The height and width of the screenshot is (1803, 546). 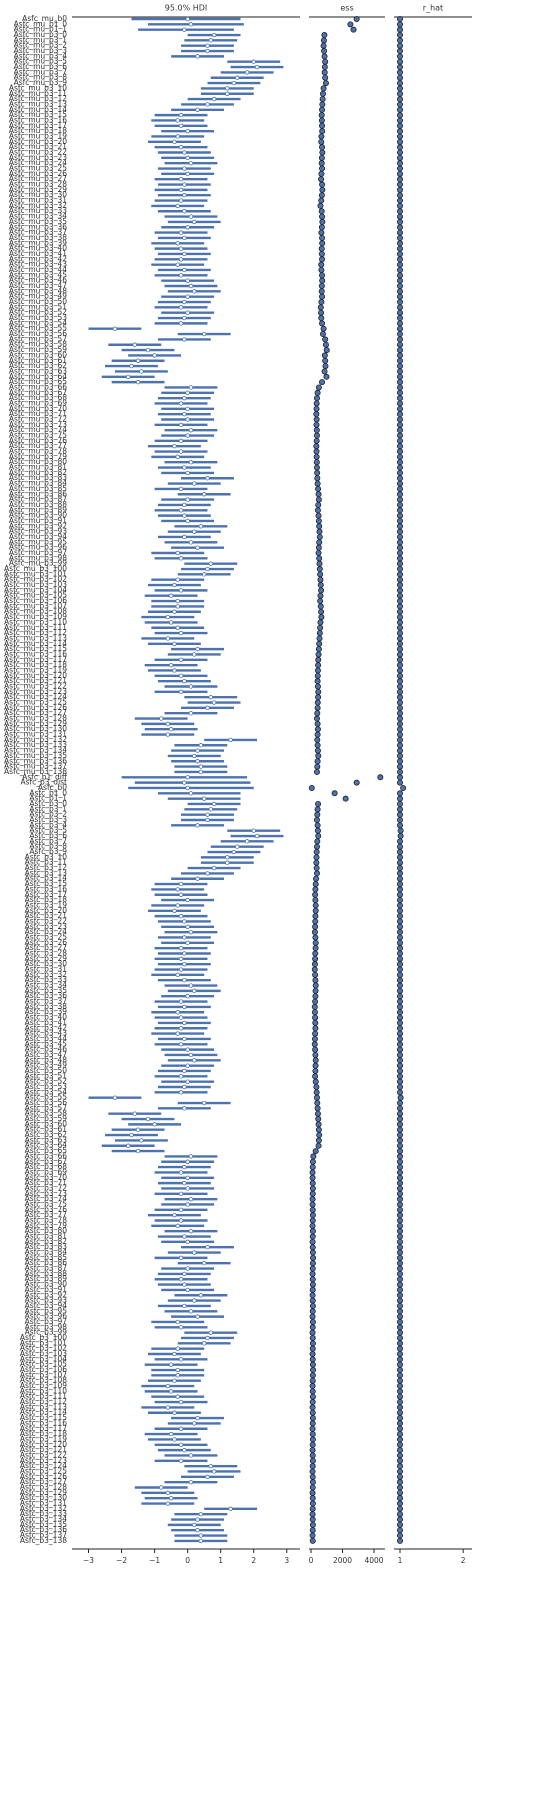 I want to click on row-label: Asfc_mu_b3_99, so click(x=38, y=563).